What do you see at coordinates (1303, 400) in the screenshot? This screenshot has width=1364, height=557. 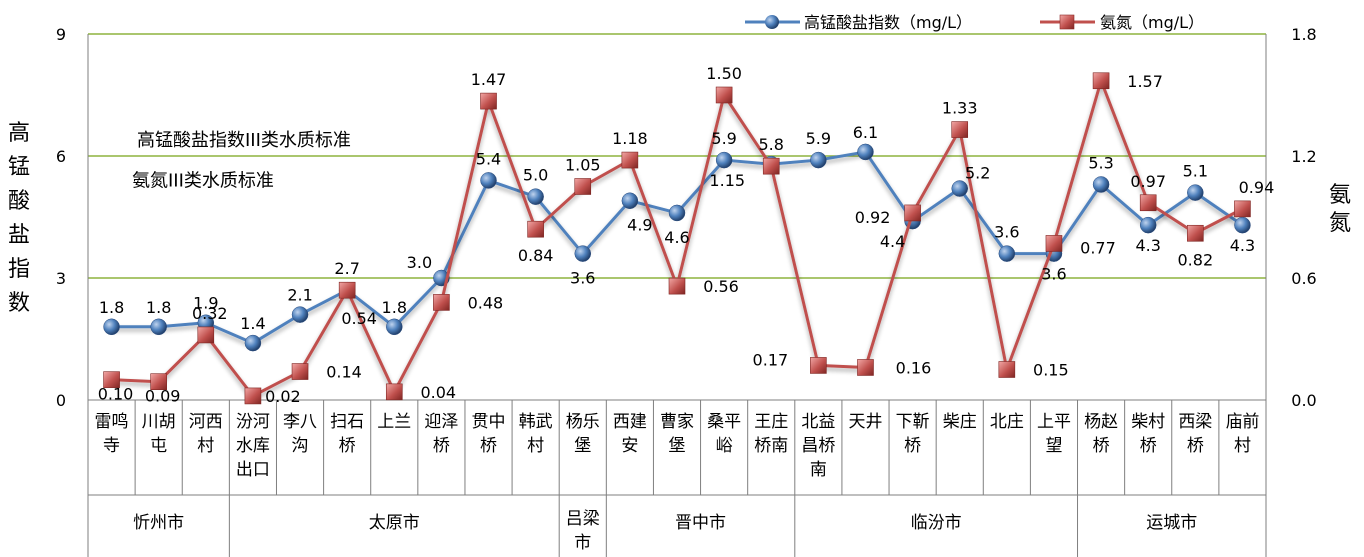 I see `y-tick-right: 0.0` at bounding box center [1303, 400].